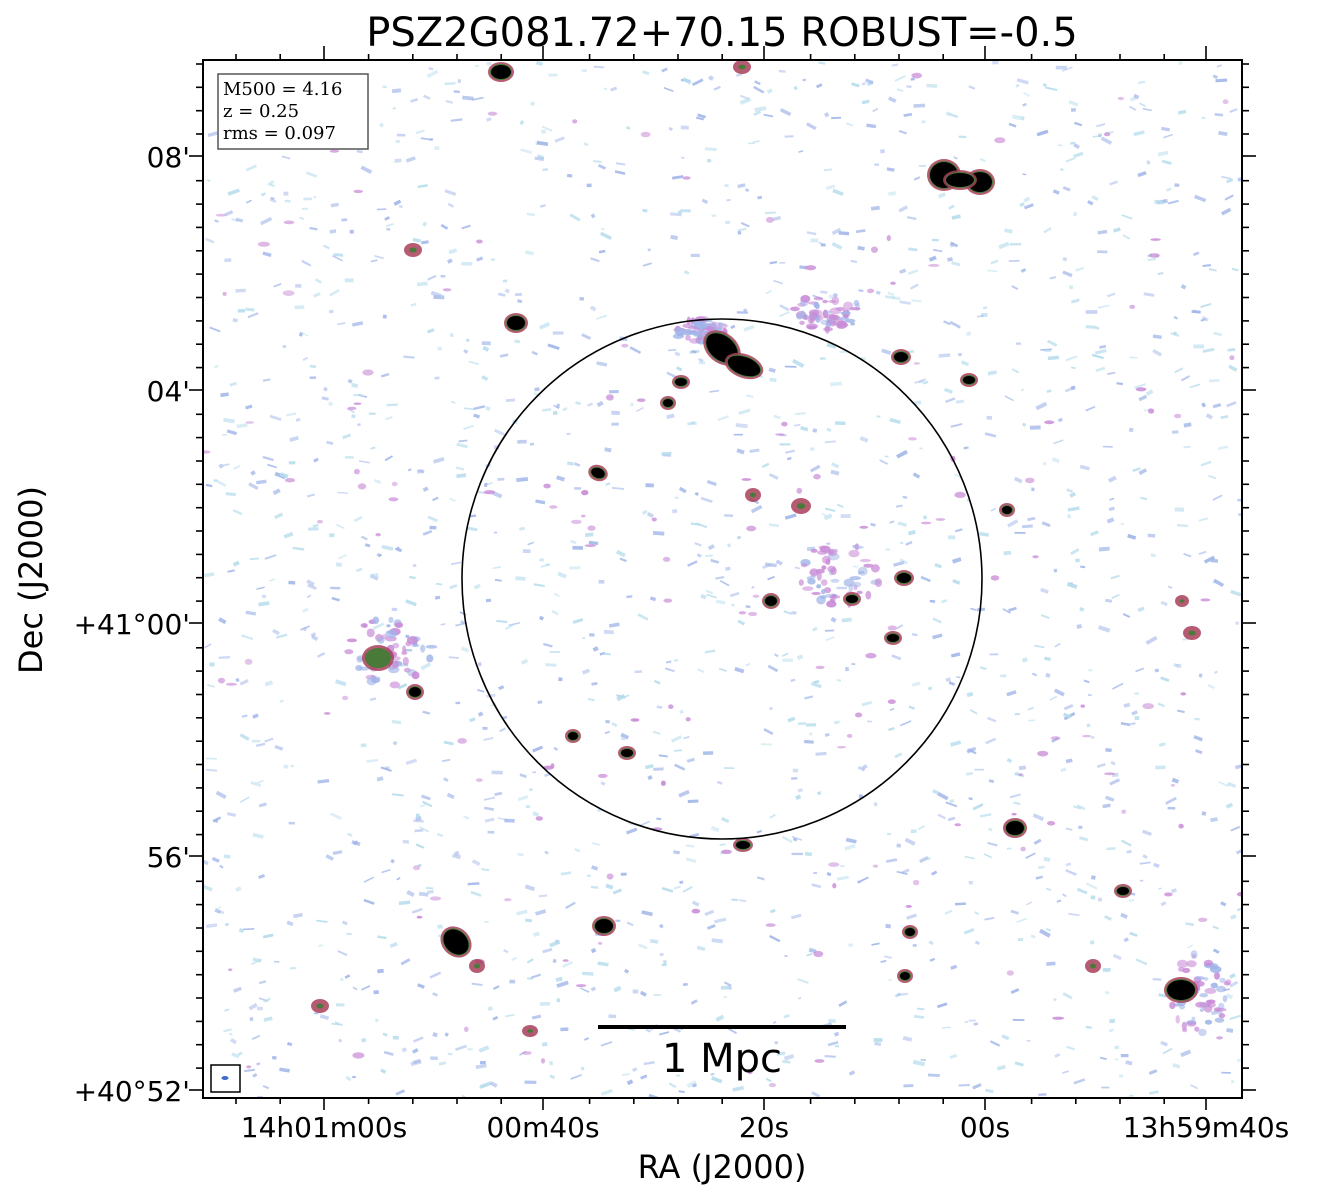  What do you see at coordinates (415, 692) in the screenshot?
I see `source-core` at bounding box center [415, 692].